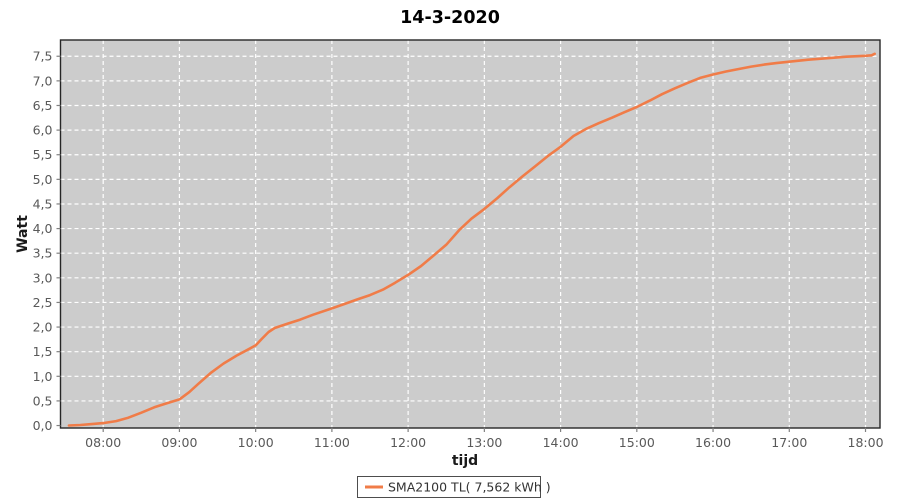  I want to click on x-axis-title: tijd, so click(465, 461).